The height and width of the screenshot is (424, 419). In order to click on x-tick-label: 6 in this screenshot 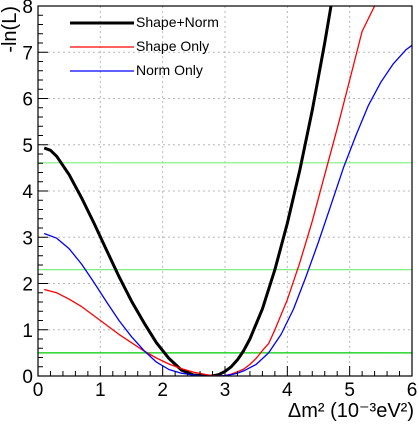, I will do `click(412, 390)`.